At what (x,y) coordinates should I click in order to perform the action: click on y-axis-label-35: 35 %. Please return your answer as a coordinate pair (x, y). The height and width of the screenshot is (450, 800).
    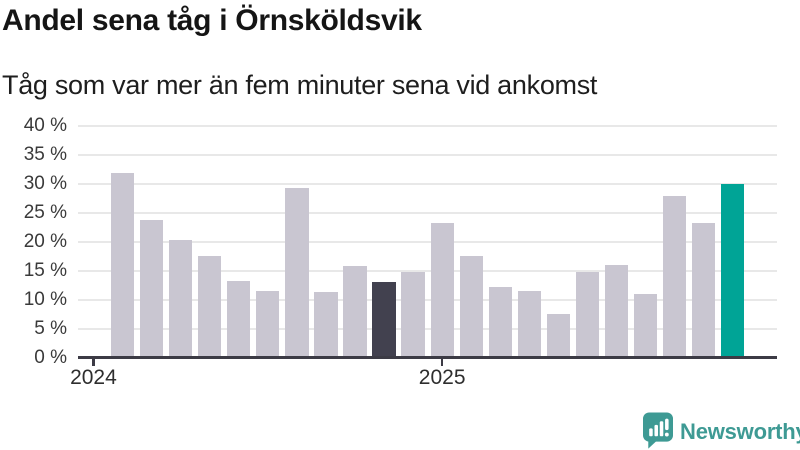
    Looking at the image, I should click on (45, 154).